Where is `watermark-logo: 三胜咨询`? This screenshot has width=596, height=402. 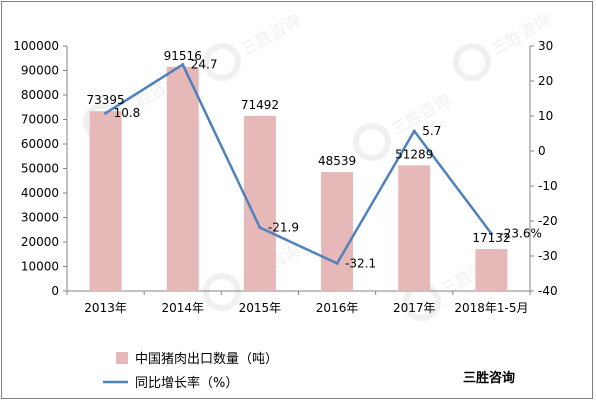 watermark-logo: 三胜咨询 is located at coordinates (253, 45).